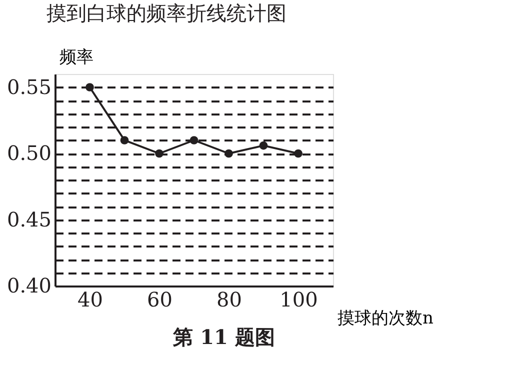  I want to click on text: 第 11 题图, so click(223, 337).